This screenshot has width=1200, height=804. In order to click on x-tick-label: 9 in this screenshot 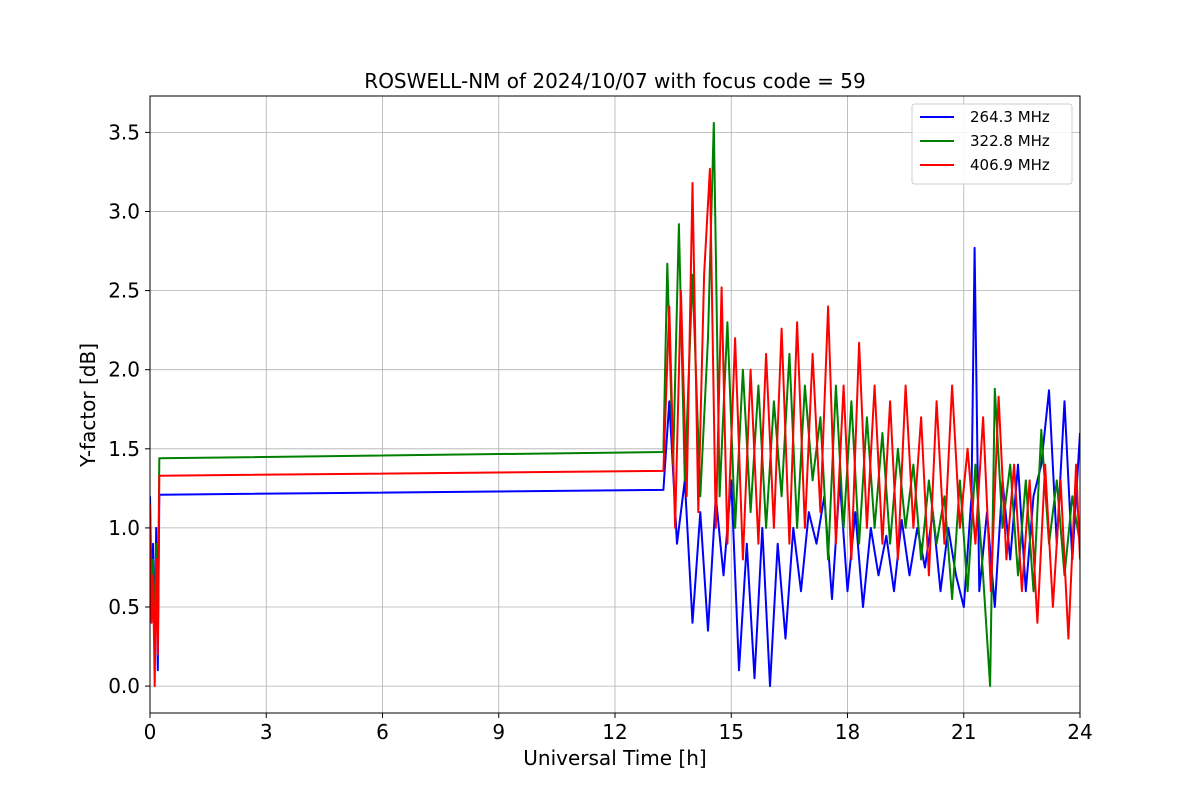, I will do `click(498, 732)`.